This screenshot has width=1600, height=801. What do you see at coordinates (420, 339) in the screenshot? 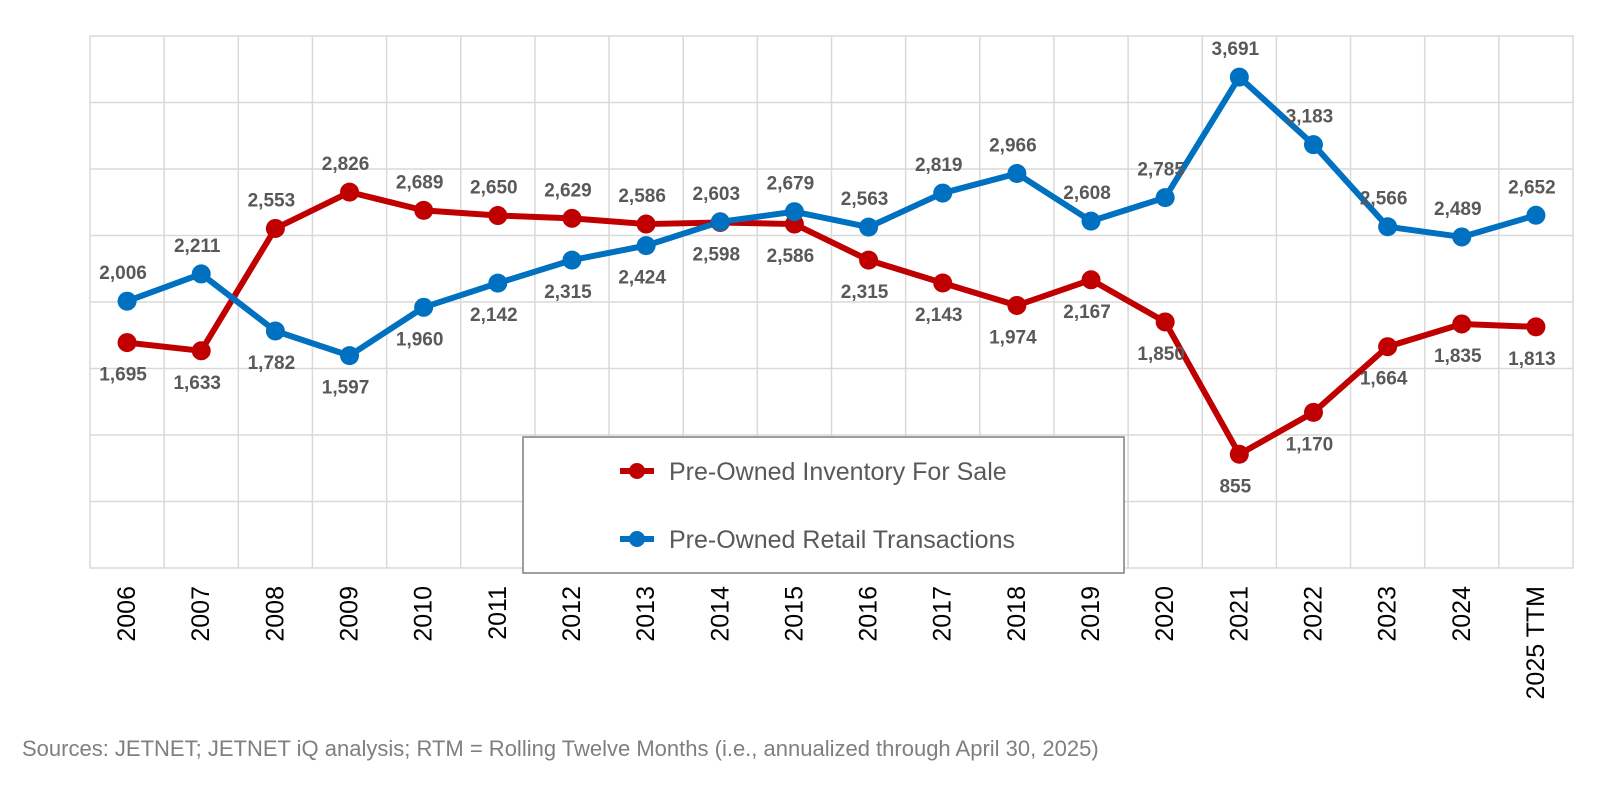
I see `data-label: 1,960` at bounding box center [420, 339].